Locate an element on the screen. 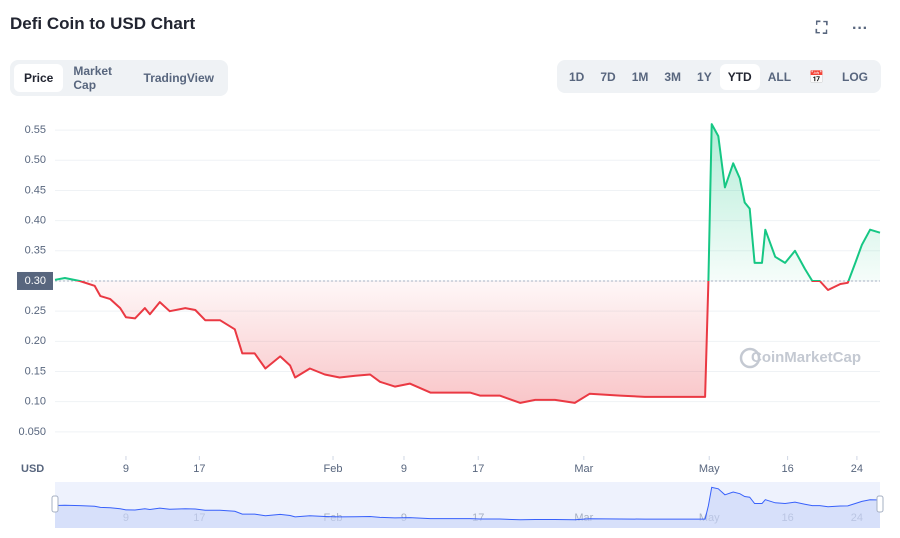 Image resolution: width=900 pixels, height=538 pixels. range-button: 1M is located at coordinates (640, 76).